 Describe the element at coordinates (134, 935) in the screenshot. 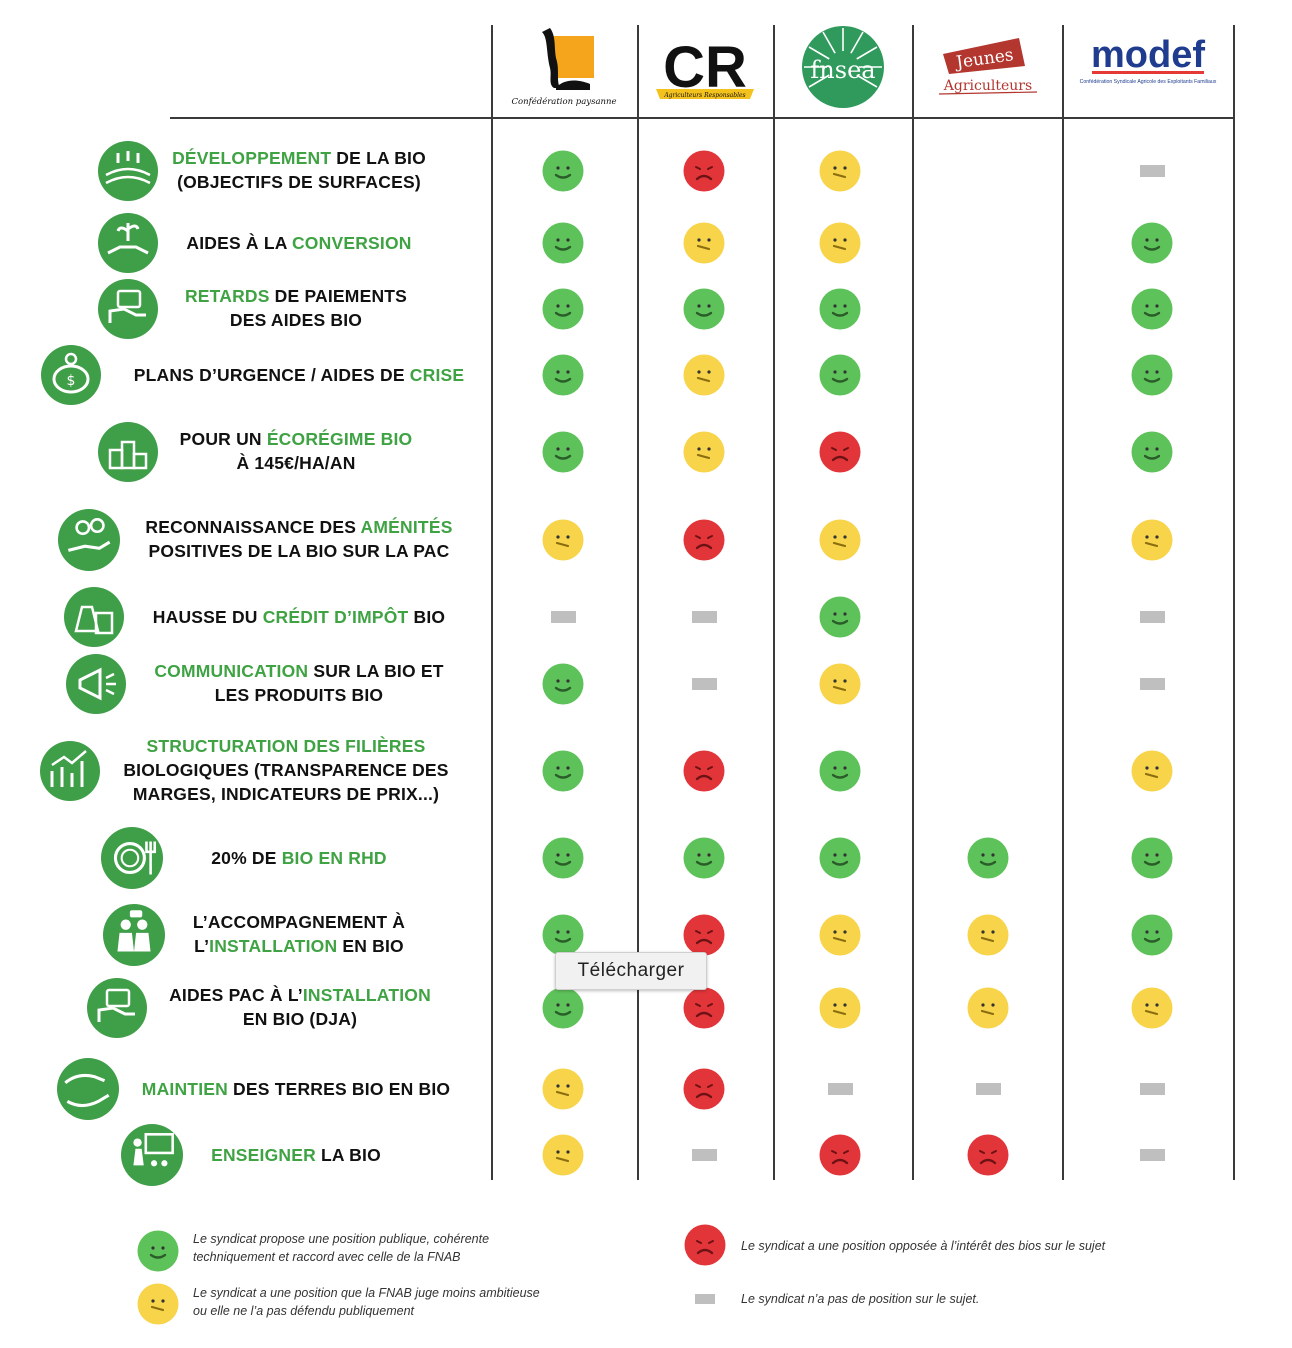

I see `people-talking-icon` at that location.